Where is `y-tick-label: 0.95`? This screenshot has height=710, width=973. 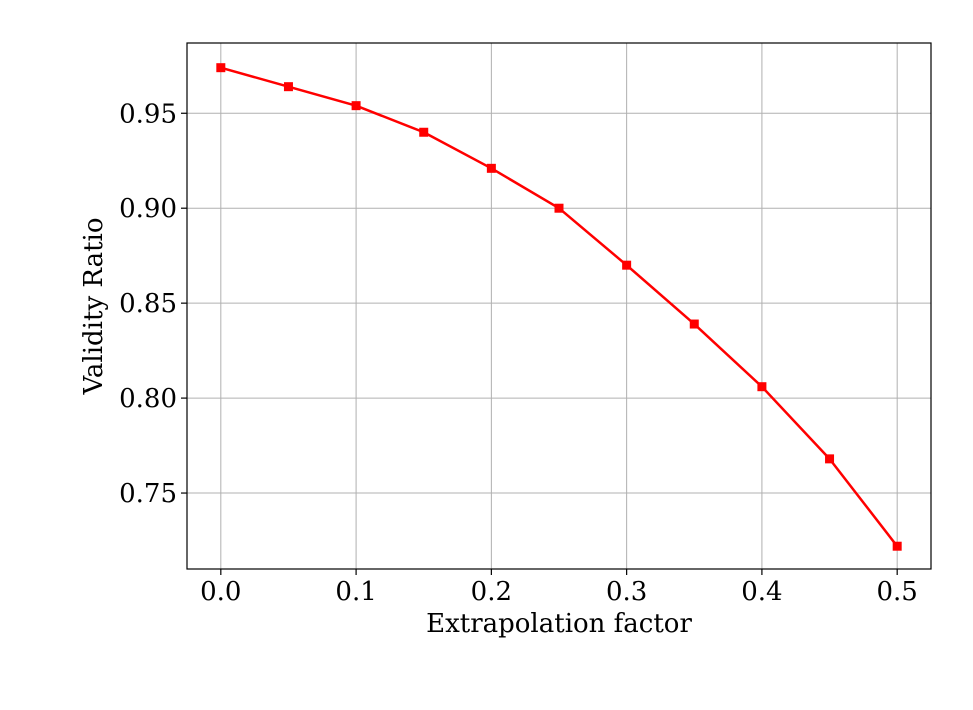 y-tick-label: 0.95 is located at coordinates (148, 114).